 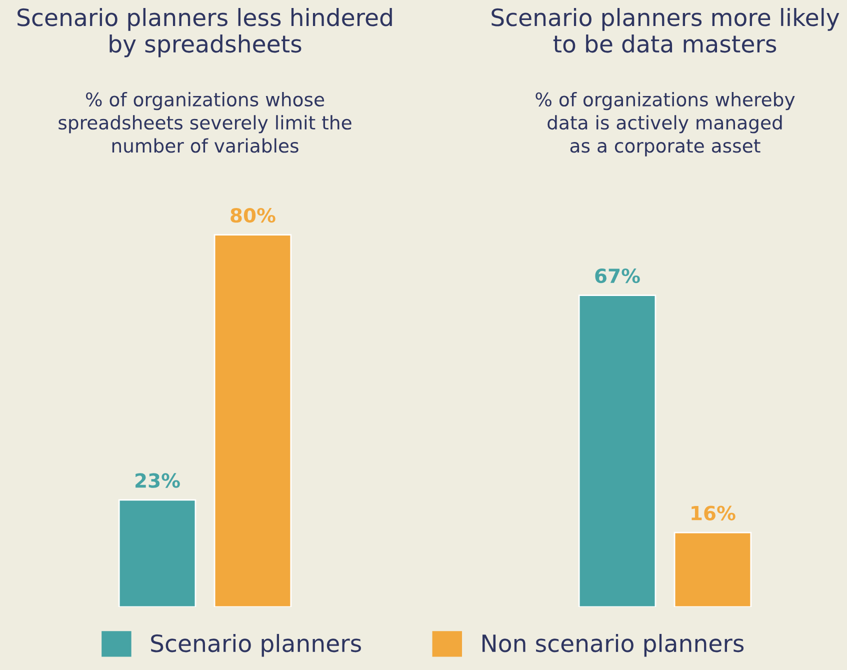 What do you see at coordinates (205, 33) in the screenshot?
I see `chart-title: Scenario planners less hindered by spreadsheets` at bounding box center [205, 33].